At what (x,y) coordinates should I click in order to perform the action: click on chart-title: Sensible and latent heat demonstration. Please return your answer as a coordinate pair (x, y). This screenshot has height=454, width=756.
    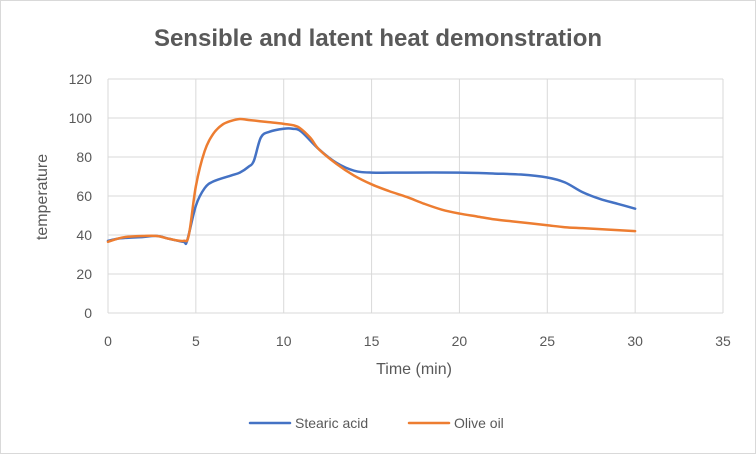
    Looking at the image, I should click on (378, 38).